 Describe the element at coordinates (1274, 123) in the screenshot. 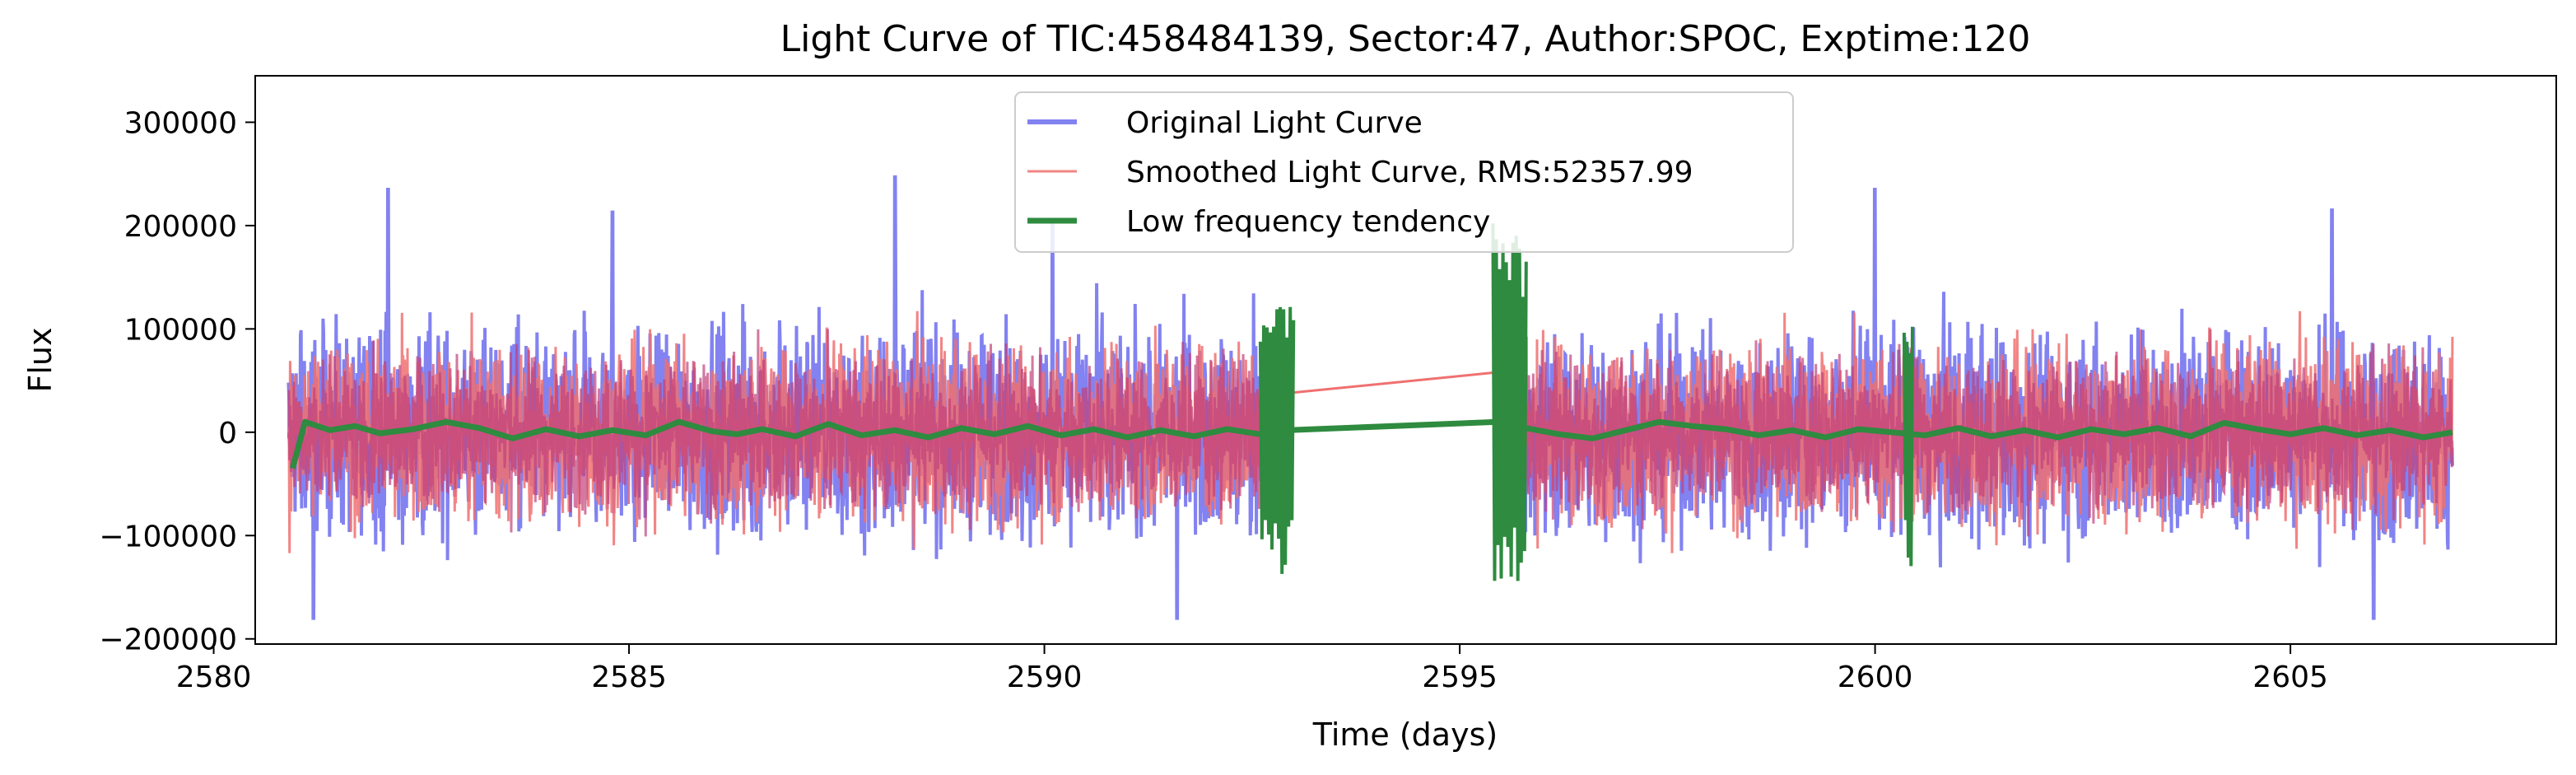

I see `legend-label-1: Original Light Curve` at that location.